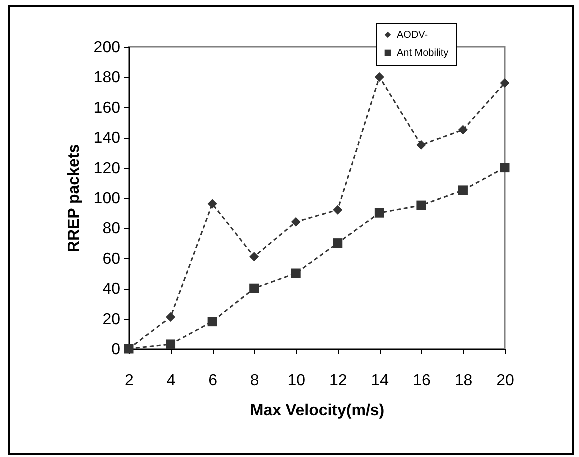 Image resolution: width=579 pixels, height=457 pixels. I want to click on x-tick-label: 6, so click(213, 381).